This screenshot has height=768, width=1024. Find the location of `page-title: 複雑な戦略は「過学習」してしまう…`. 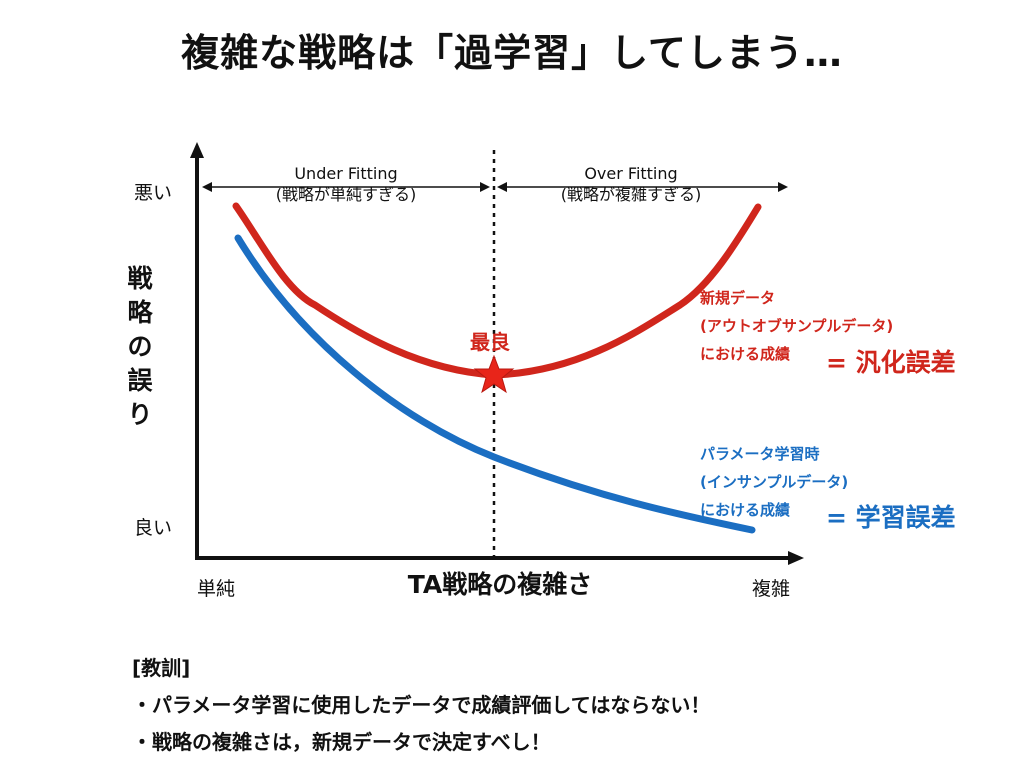

page-title: 複雑な戦略は「過学習」してしまう… is located at coordinates (512, 53).